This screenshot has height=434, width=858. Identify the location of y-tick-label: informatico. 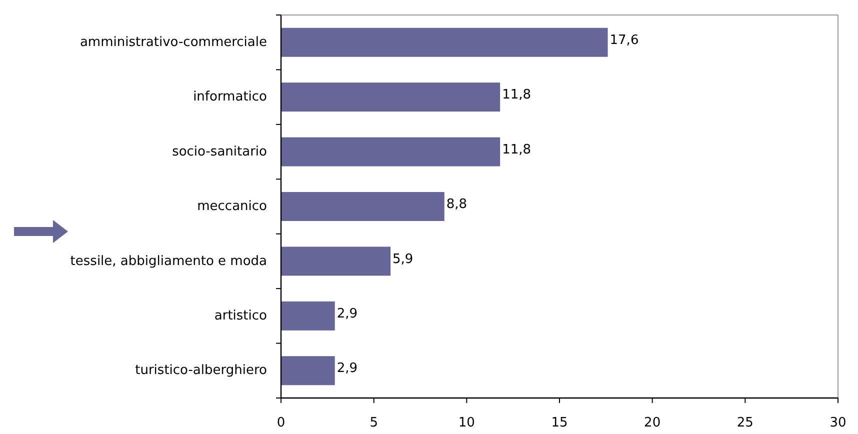
(230, 97).